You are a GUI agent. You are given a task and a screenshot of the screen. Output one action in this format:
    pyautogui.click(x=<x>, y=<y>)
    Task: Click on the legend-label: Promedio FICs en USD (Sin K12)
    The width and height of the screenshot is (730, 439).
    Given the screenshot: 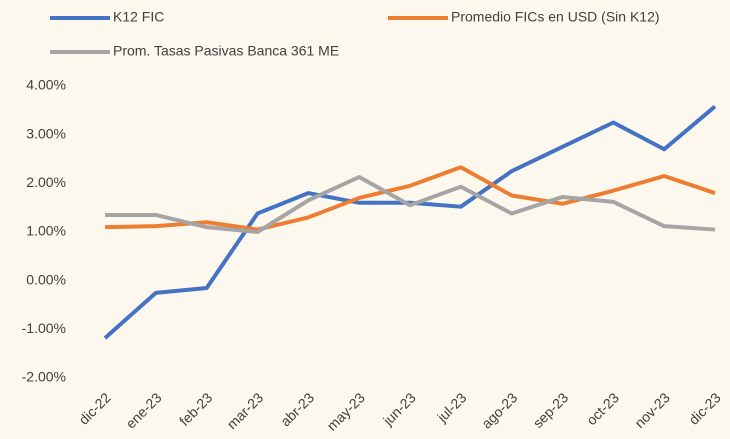 What is the action you would take?
    pyautogui.click(x=555, y=17)
    